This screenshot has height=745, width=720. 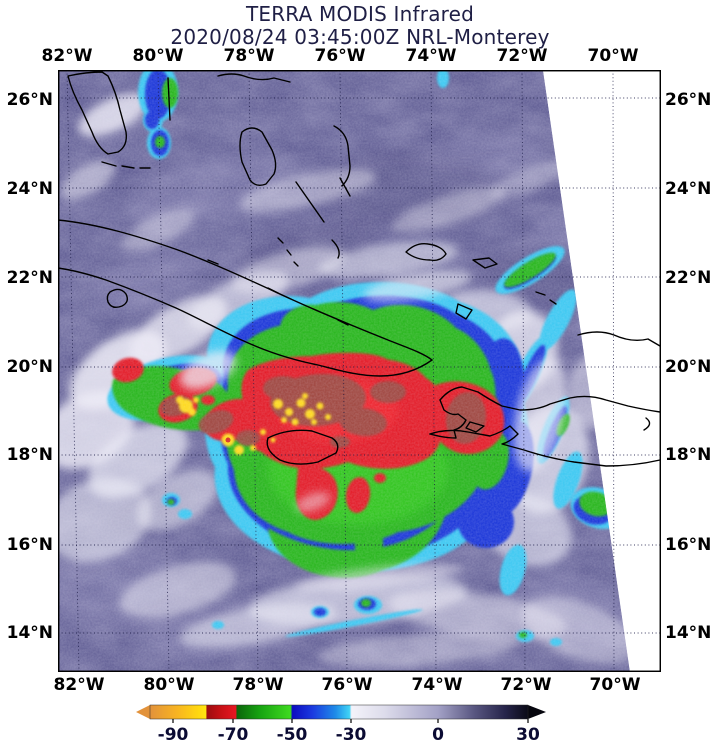 What do you see at coordinates (347, 685) in the screenshot?
I see `lon-label-bottom: 76°W` at bounding box center [347, 685].